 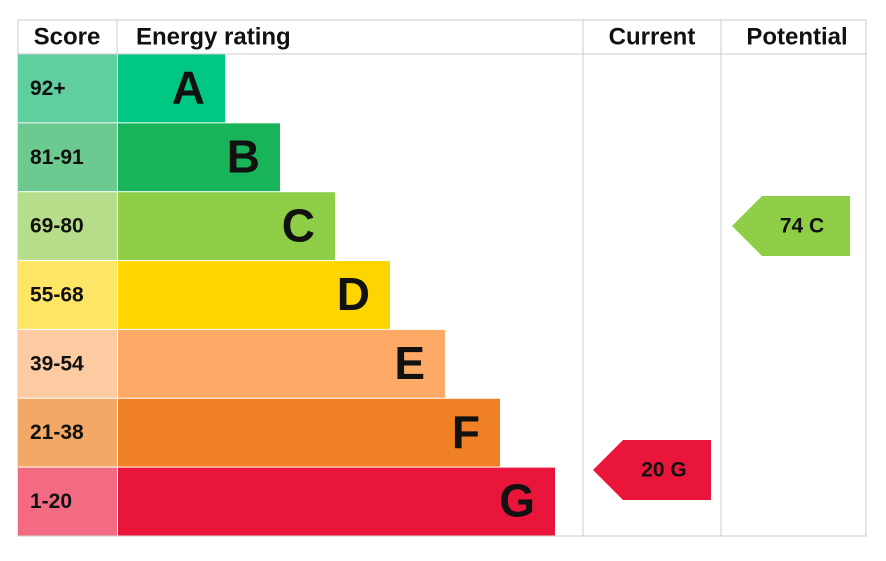 I want to click on header-potential: Potential, so click(x=796, y=36).